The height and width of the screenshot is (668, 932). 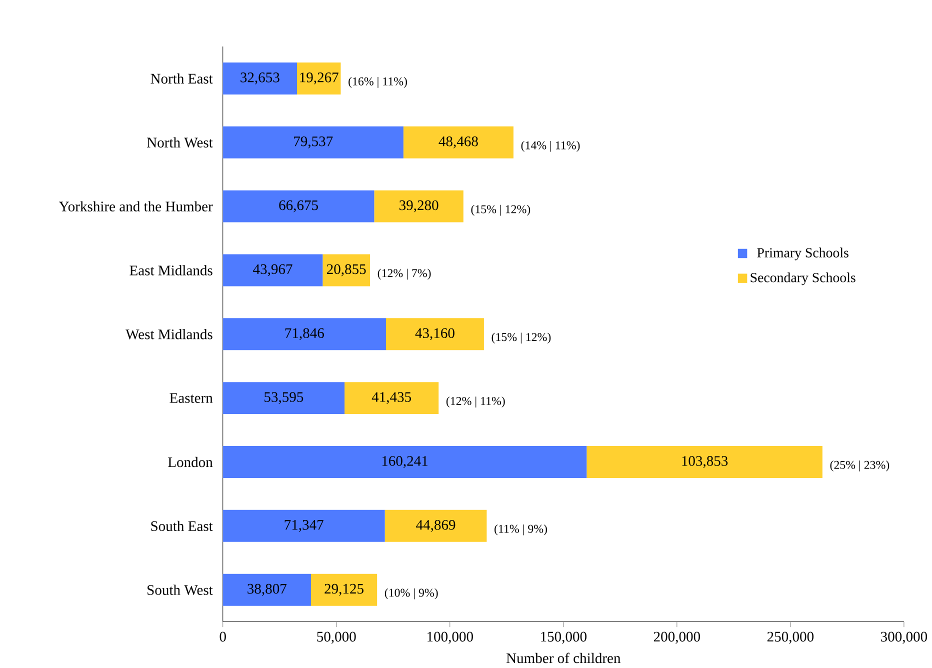 What do you see at coordinates (181, 79) in the screenshot?
I see `y-tick-label: North East` at bounding box center [181, 79].